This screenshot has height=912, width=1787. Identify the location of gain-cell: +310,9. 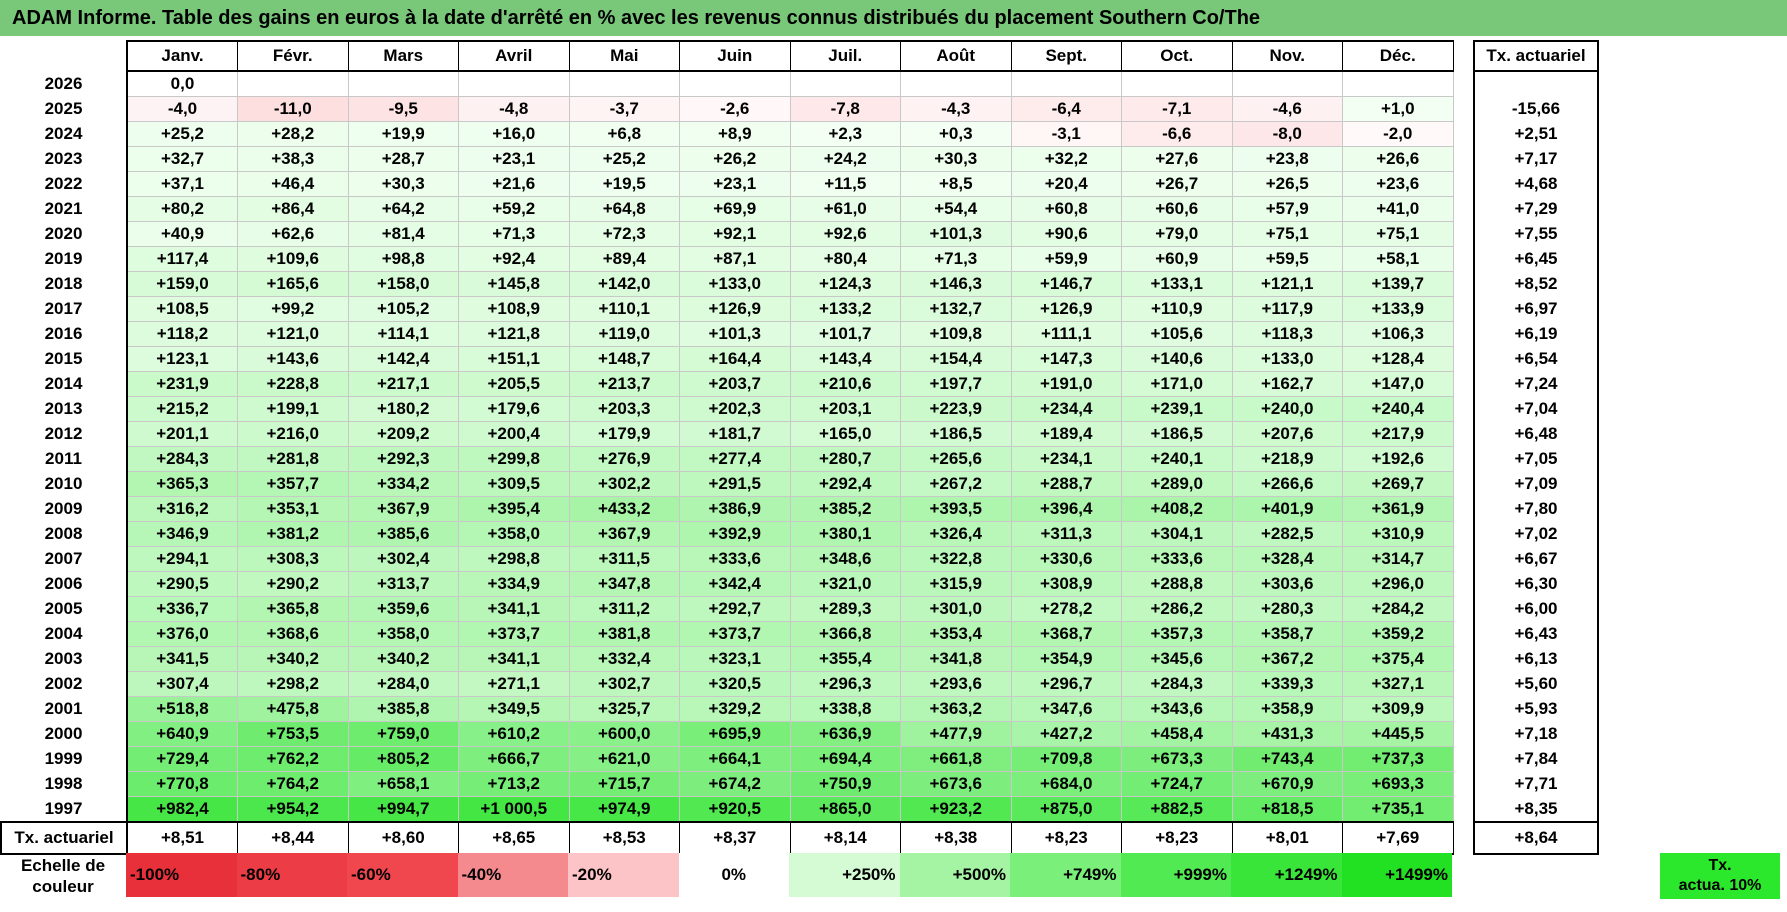
(1398, 534).